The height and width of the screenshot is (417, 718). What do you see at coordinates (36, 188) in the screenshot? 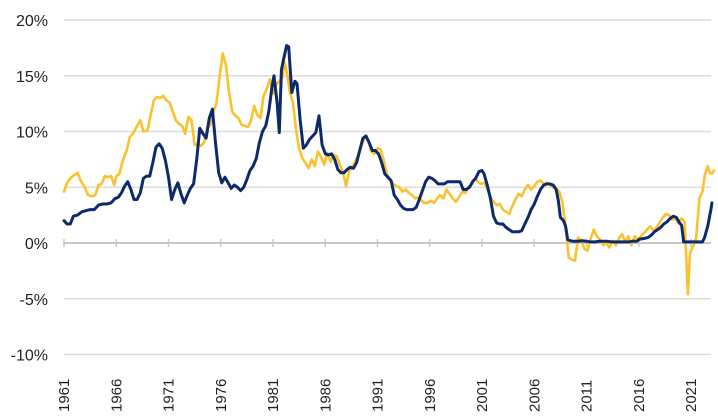
I see `y-tick-label: 5%` at bounding box center [36, 188].